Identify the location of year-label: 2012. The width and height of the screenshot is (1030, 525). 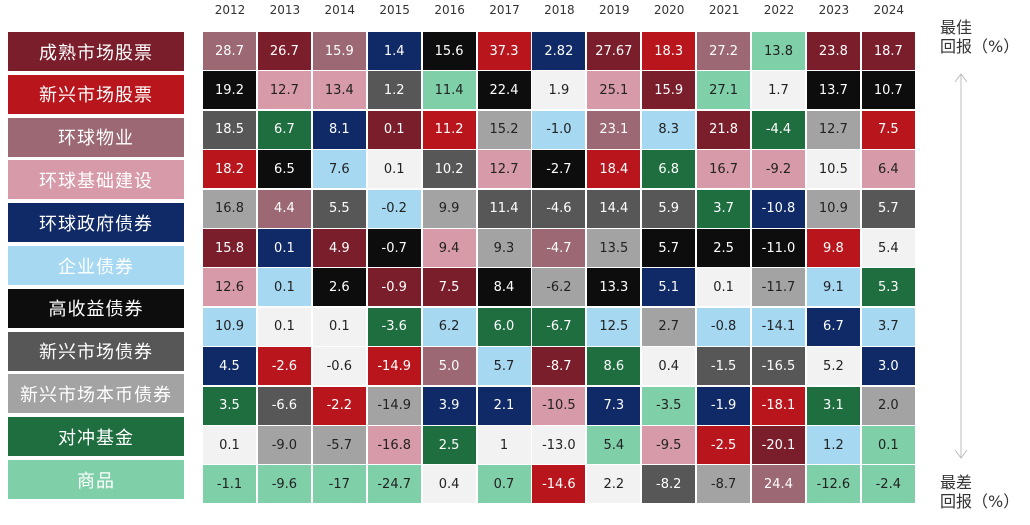
(230, 10).